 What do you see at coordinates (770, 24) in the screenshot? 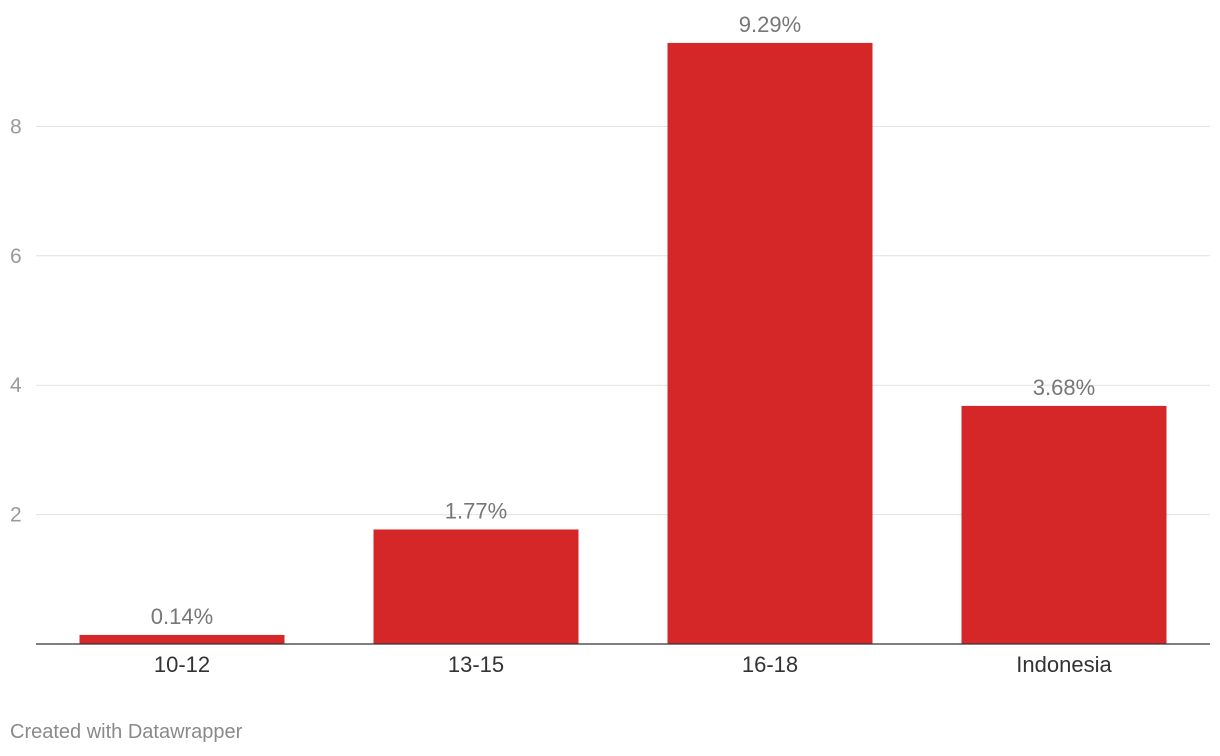
I see `bar-value-label: 9.29%` at bounding box center [770, 24].